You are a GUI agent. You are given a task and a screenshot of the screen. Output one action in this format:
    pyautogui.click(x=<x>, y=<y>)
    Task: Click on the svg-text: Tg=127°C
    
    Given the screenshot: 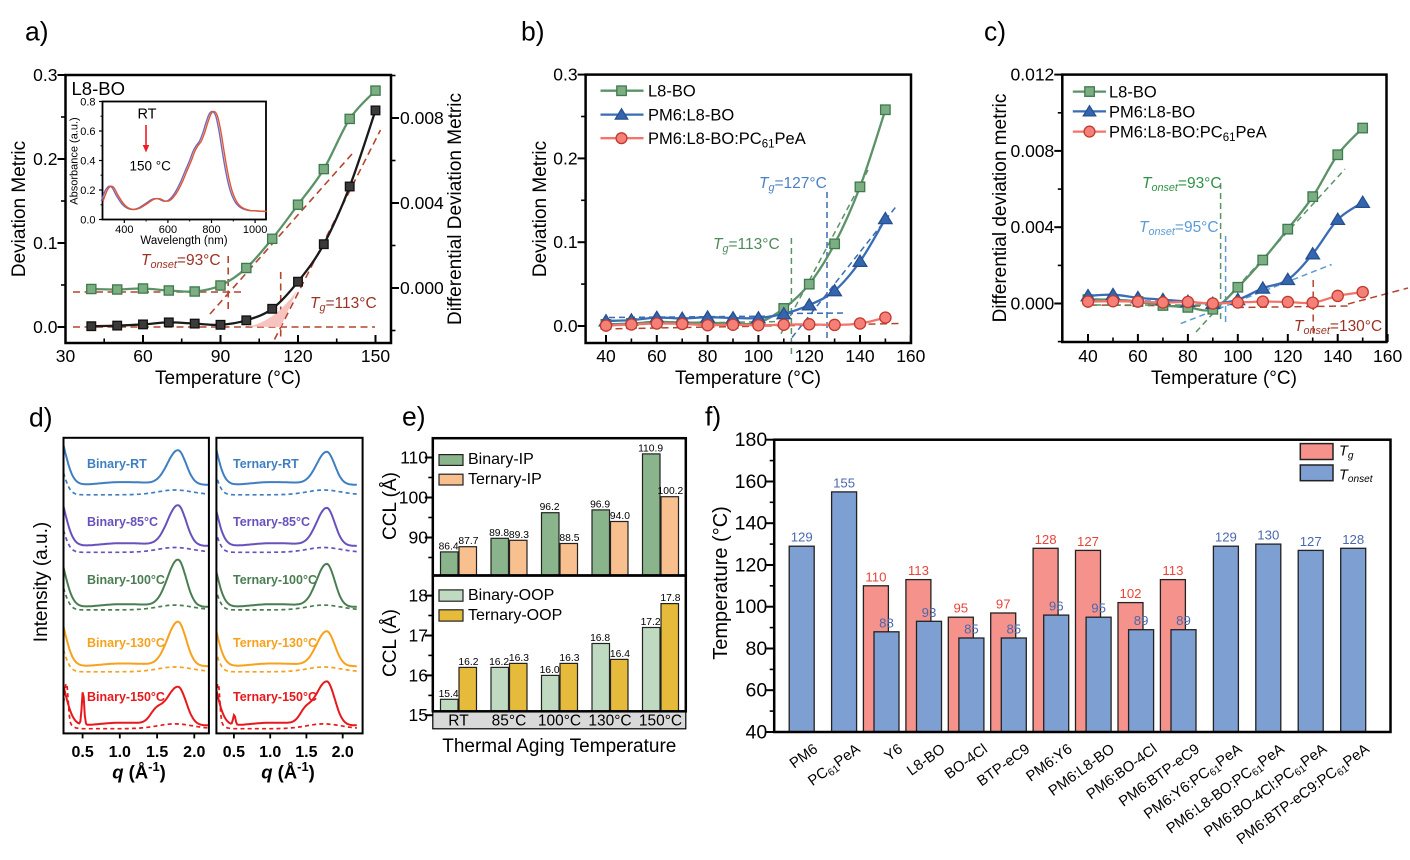 What is the action you would take?
    pyautogui.click(x=793, y=184)
    